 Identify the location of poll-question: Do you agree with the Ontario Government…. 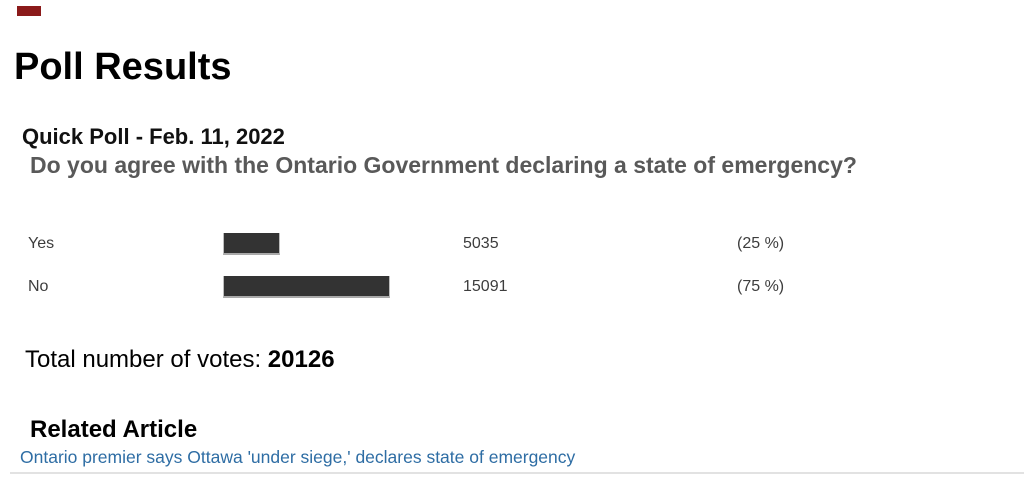
(443, 165).